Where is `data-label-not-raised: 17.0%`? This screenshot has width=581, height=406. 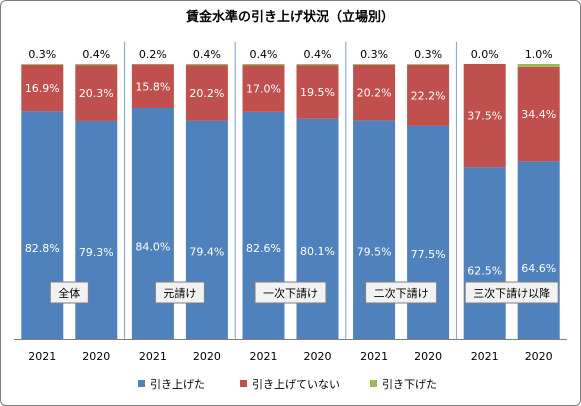 data-label-not-raised: 17.0% is located at coordinates (263, 88).